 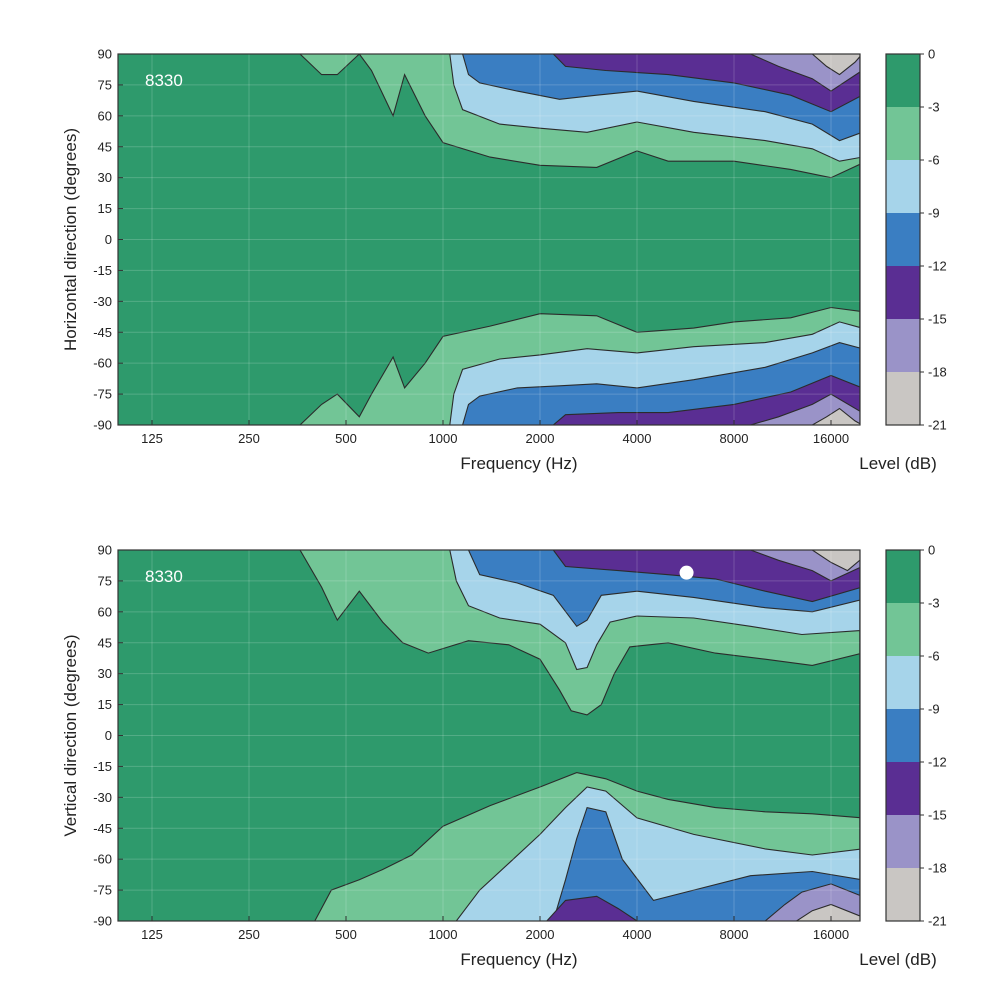 I want to click on measurement-marker, so click(x=686, y=572).